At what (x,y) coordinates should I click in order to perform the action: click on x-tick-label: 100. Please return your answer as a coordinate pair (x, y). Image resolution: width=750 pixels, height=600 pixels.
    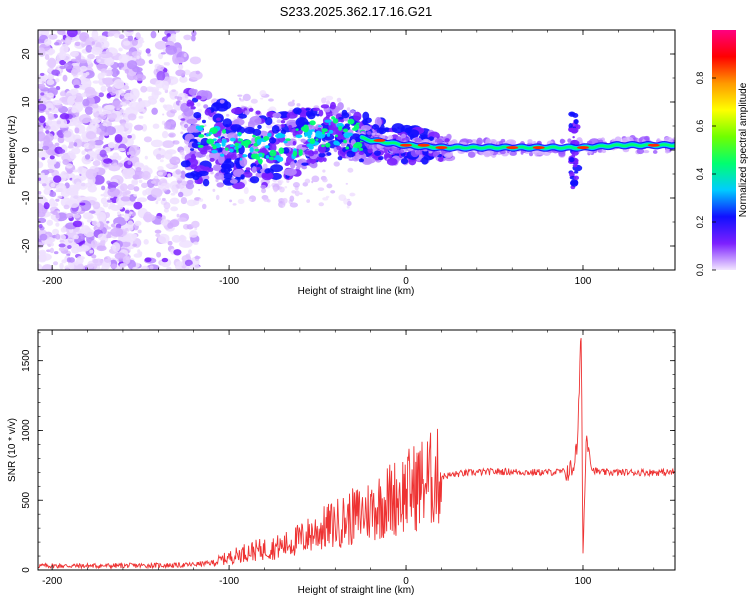
    Looking at the image, I should click on (583, 581).